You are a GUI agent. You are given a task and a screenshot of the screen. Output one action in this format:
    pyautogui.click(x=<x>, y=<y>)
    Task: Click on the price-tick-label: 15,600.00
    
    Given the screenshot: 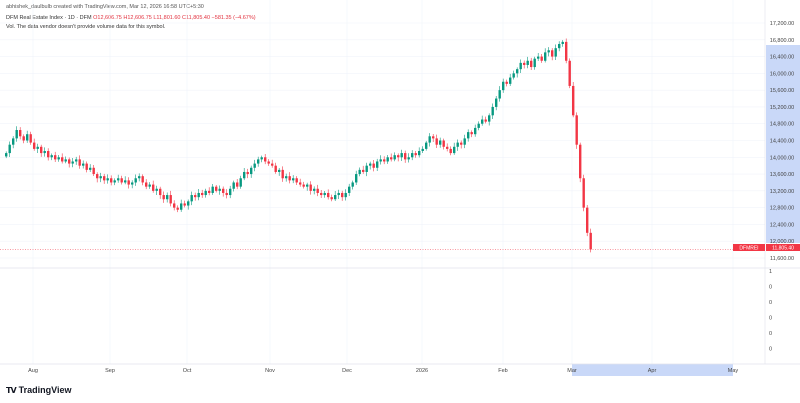 What is the action you would take?
    pyautogui.click(x=782, y=91)
    